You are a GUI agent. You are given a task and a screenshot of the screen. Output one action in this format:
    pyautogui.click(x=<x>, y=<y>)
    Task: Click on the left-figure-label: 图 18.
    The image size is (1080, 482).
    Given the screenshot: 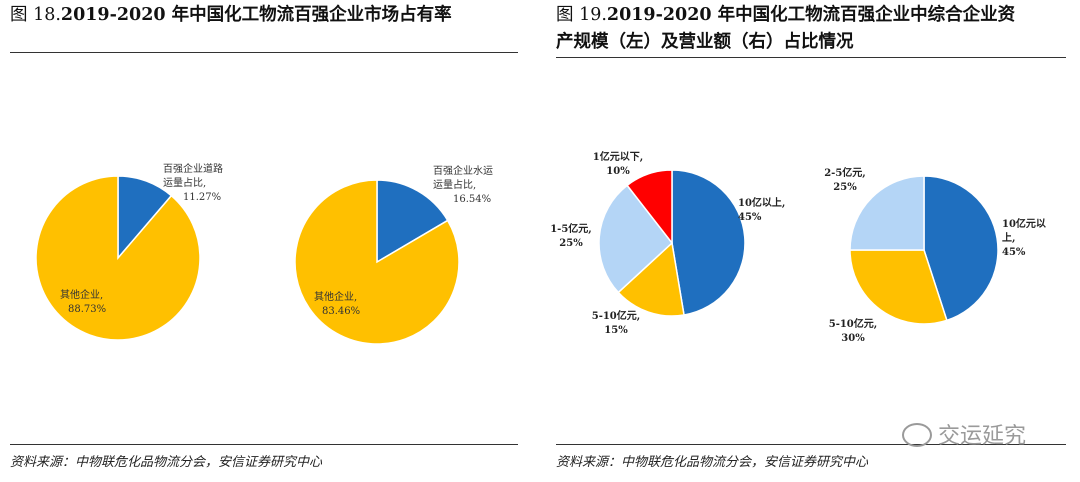 What is the action you would take?
    pyautogui.click(x=35, y=15)
    